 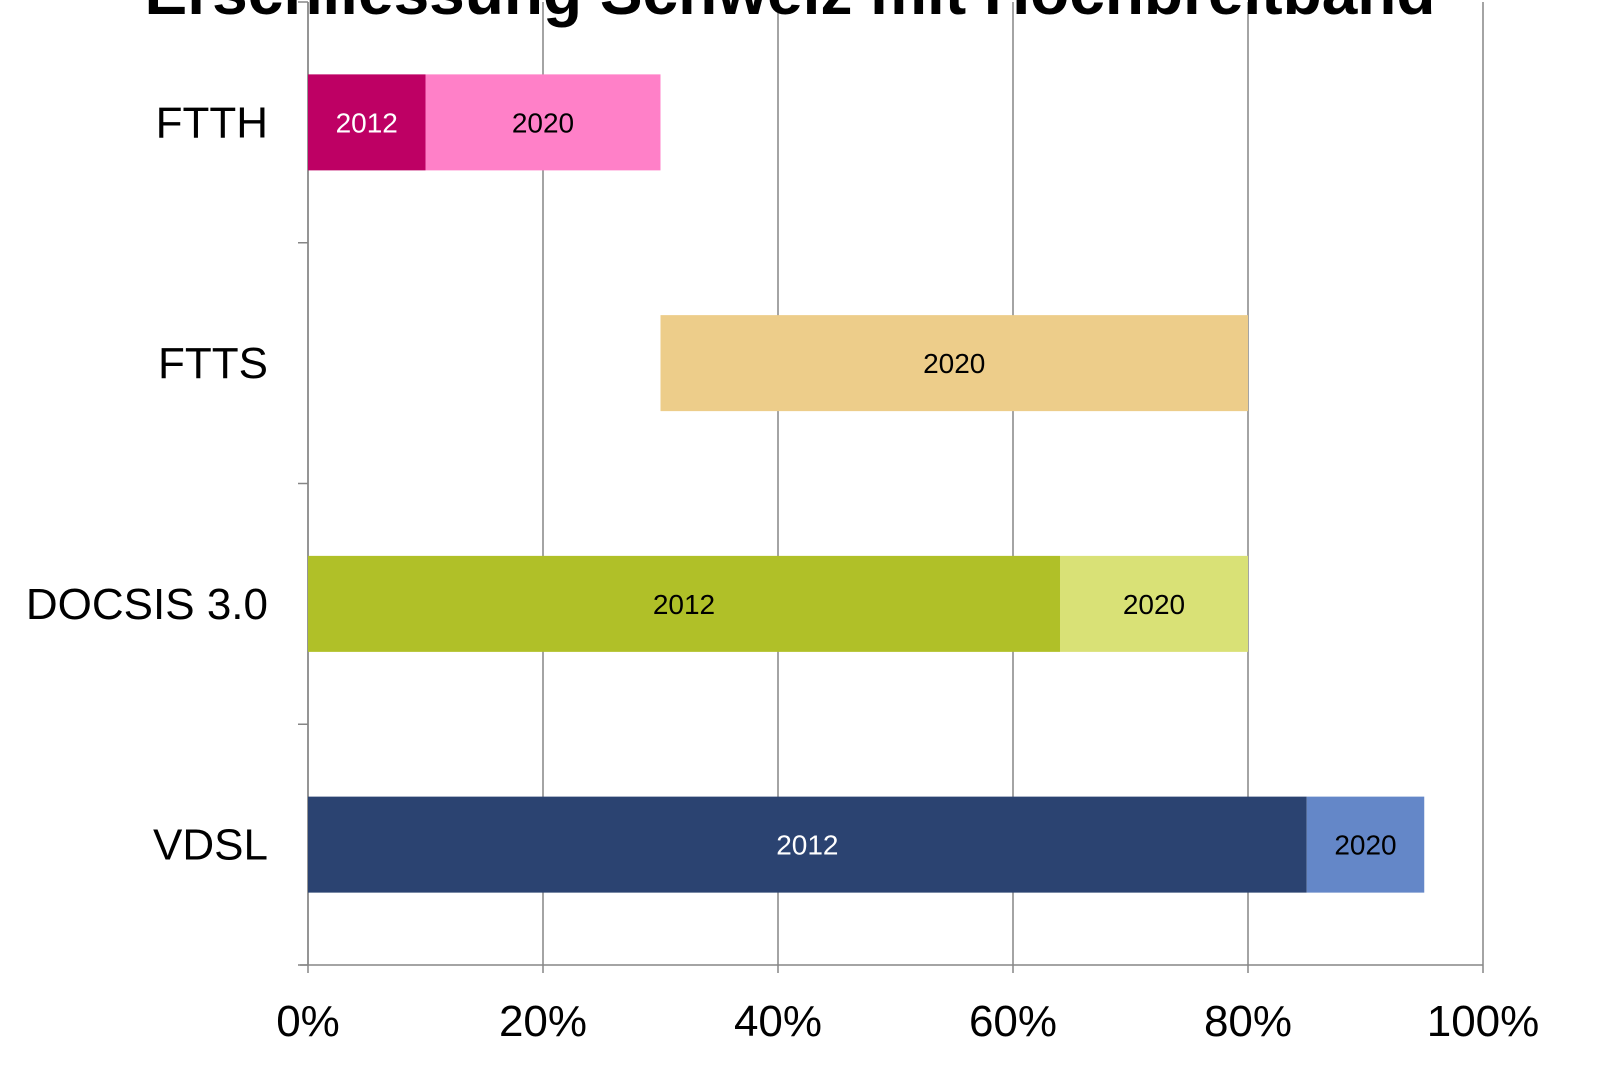 What do you see at coordinates (308, 1021) in the screenshot?
I see `x-tick-label: 0%` at bounding box center [308, 1021].